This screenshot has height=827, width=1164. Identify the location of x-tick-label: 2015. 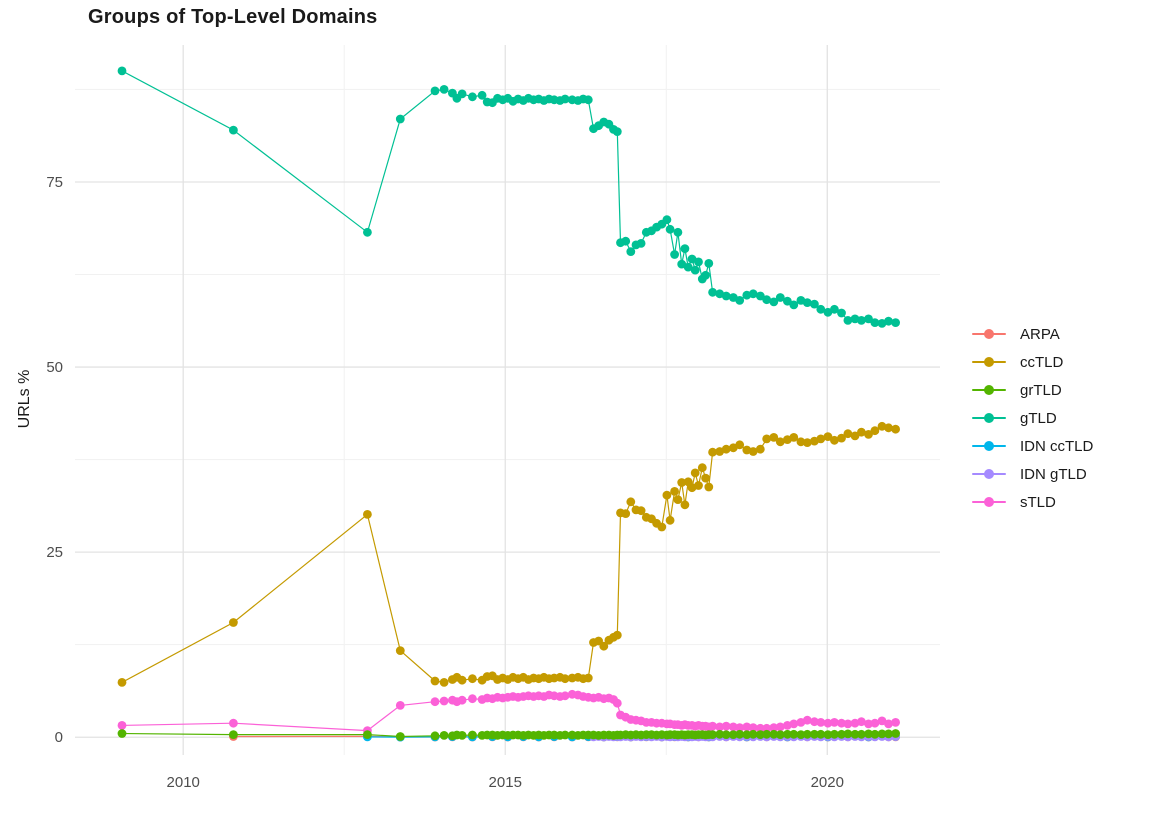
(505, 782).